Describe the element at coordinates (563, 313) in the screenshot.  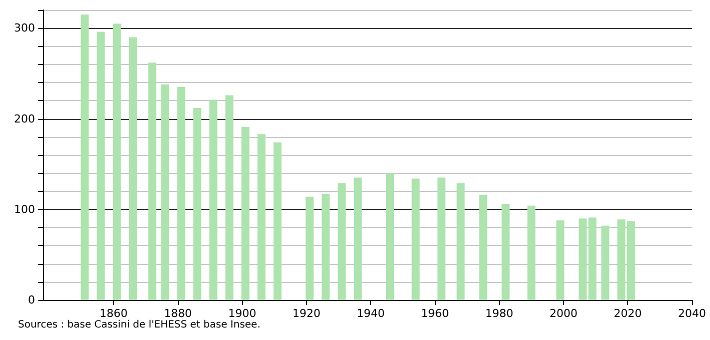
I see `x-tick-label: 2000` at that location.